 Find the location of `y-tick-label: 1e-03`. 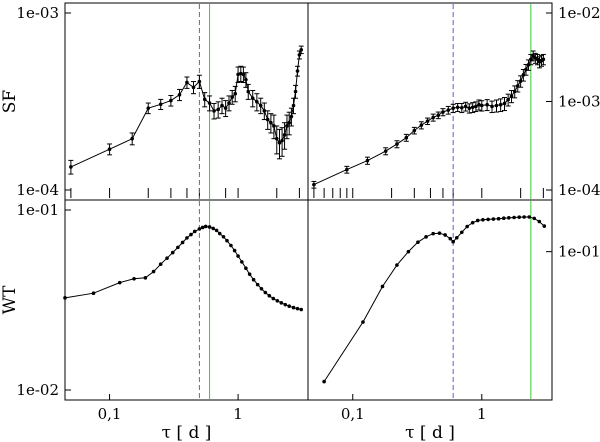

y-tick-label: 1e-03 is located at coordinates (579, 102).